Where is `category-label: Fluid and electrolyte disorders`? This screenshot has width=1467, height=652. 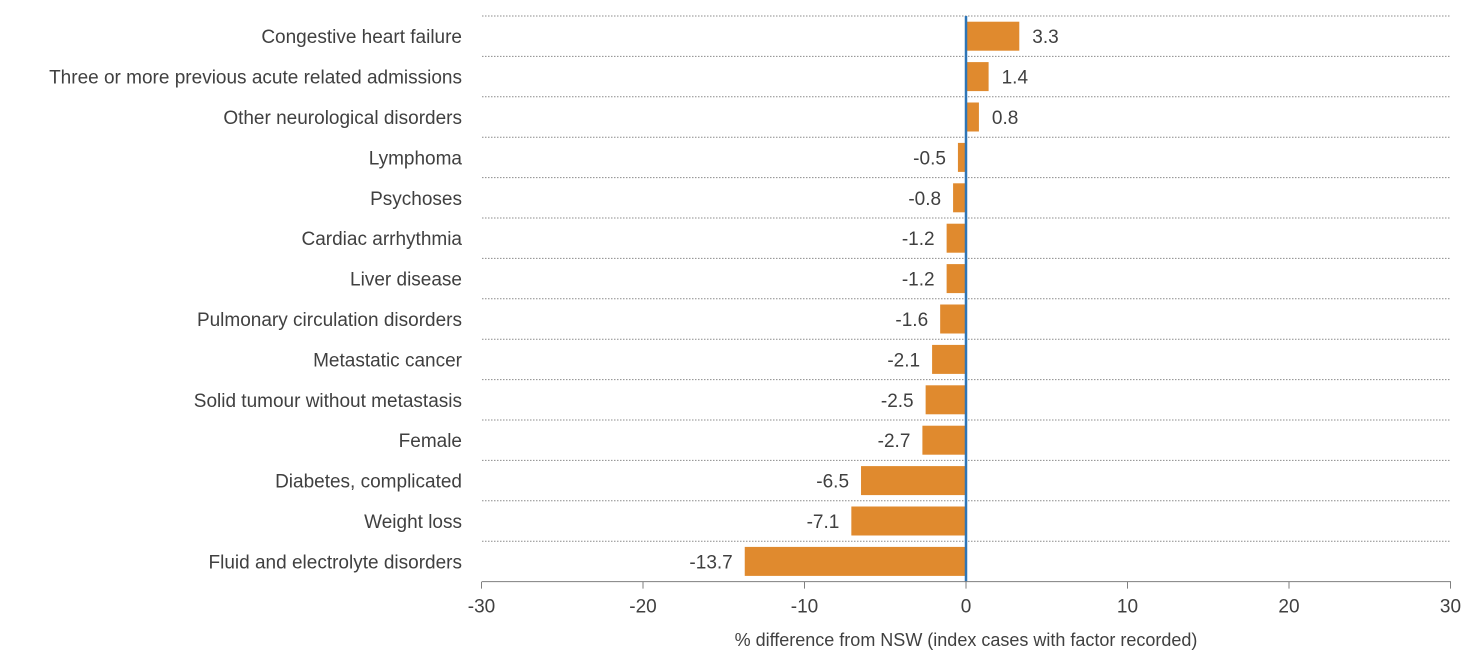 category-label: Fluid and electrolyte disorders is located at coordinates (335, 562).